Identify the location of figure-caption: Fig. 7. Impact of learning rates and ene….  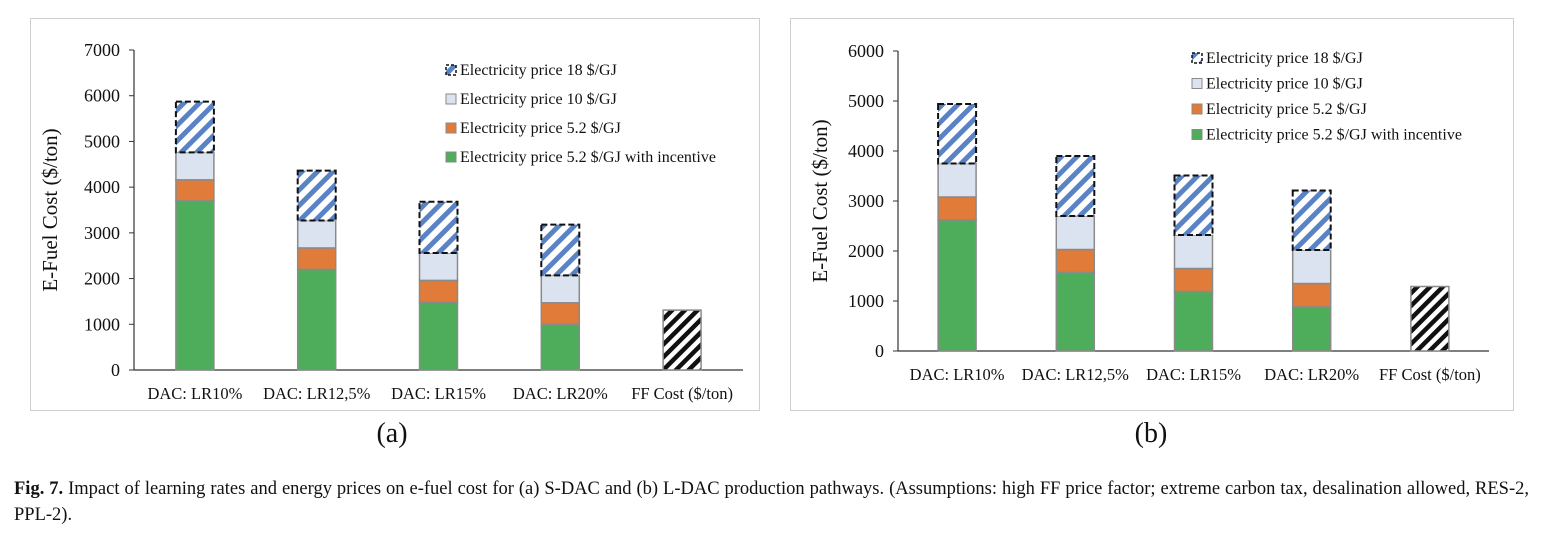
(771, 502).